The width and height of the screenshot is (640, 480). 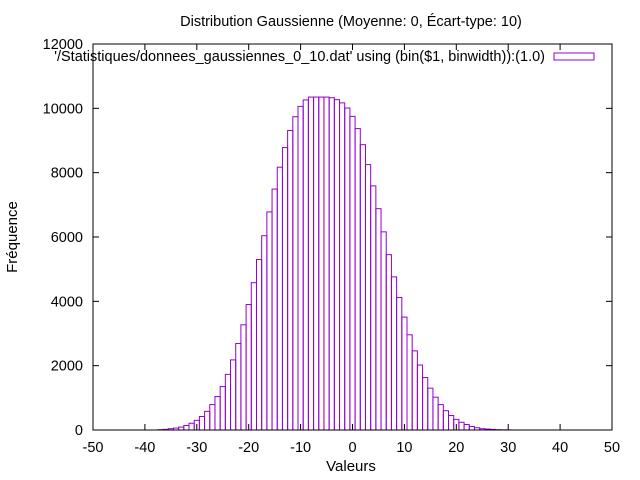 I want to click on y-tick-label: 10000, so click(x=63, y=109).